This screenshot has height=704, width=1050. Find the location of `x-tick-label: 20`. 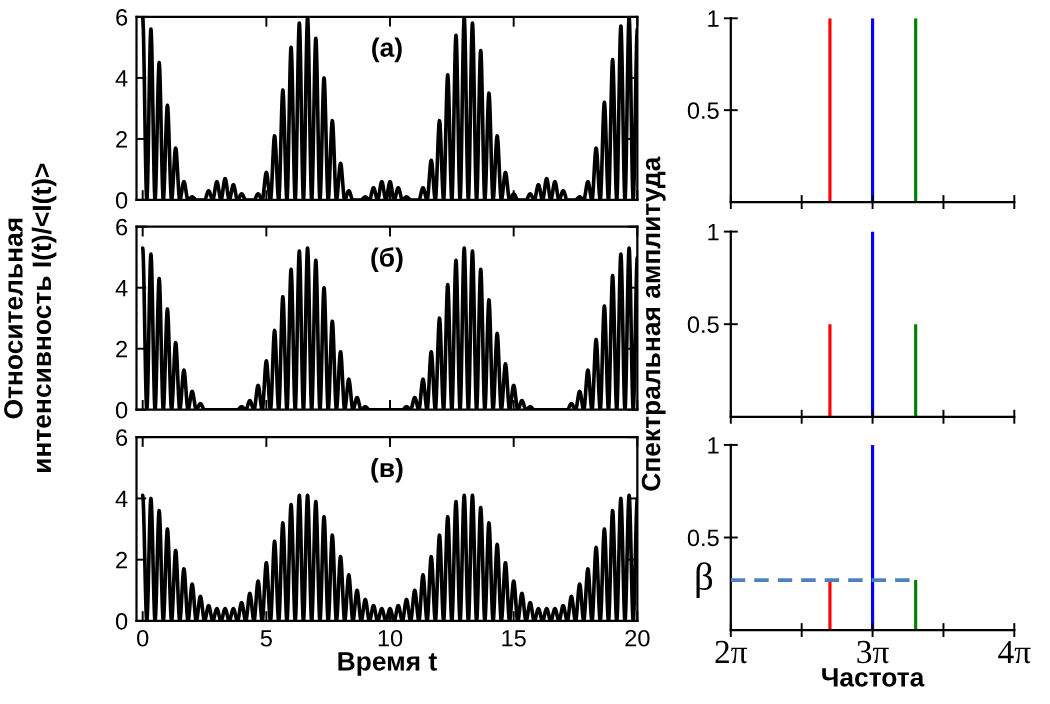

x-tick-label: 20 is located at coordinates (637, 638).